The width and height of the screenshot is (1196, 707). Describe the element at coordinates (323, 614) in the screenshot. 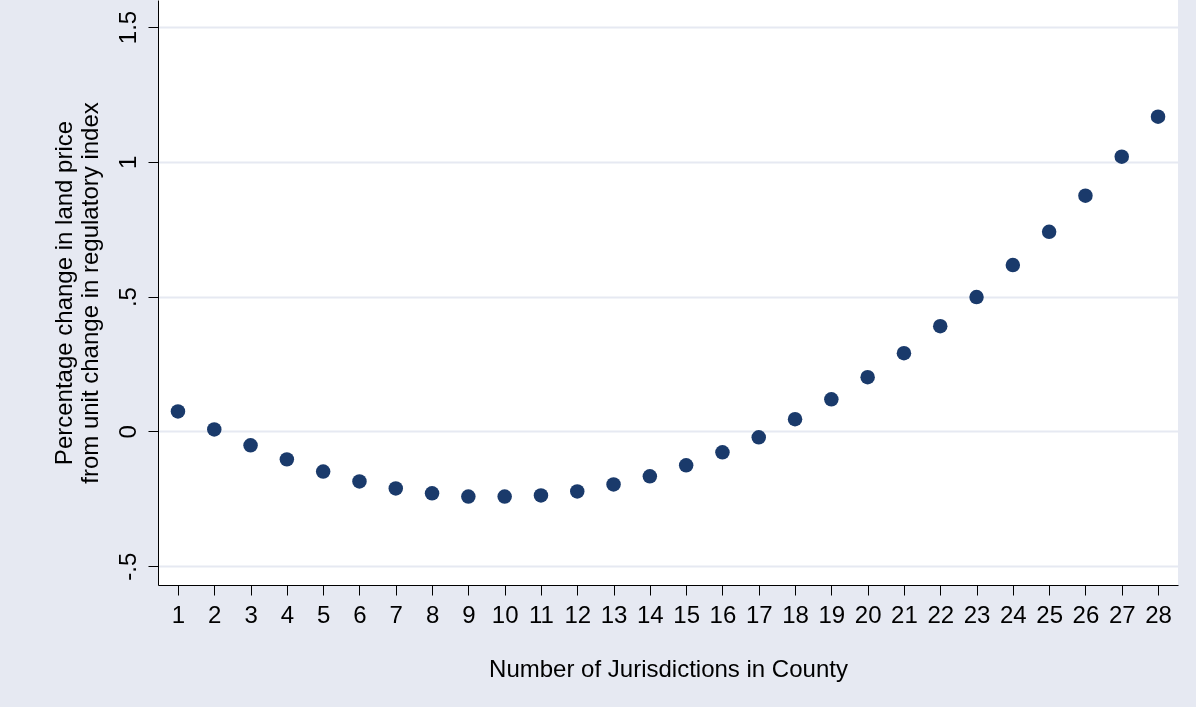

I see `x-tick-label: 5` at that location.